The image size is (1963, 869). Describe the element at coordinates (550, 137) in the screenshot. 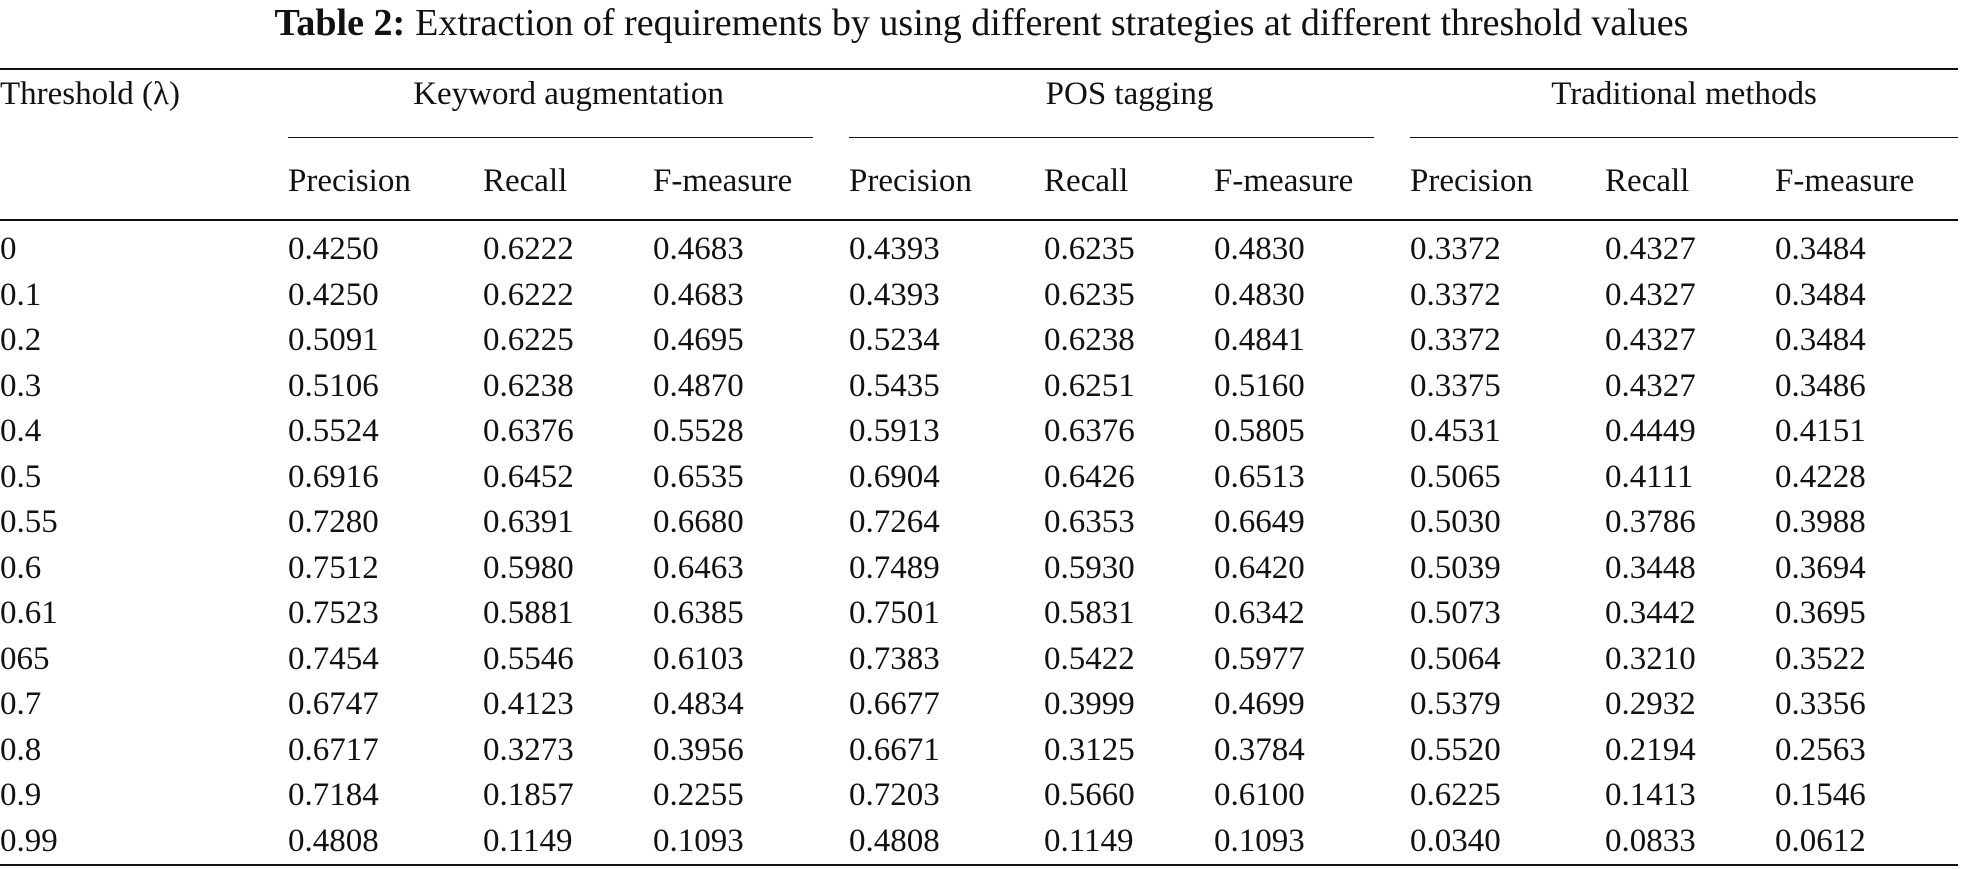

I see `group-underline-keyword-augmentation` at that location.